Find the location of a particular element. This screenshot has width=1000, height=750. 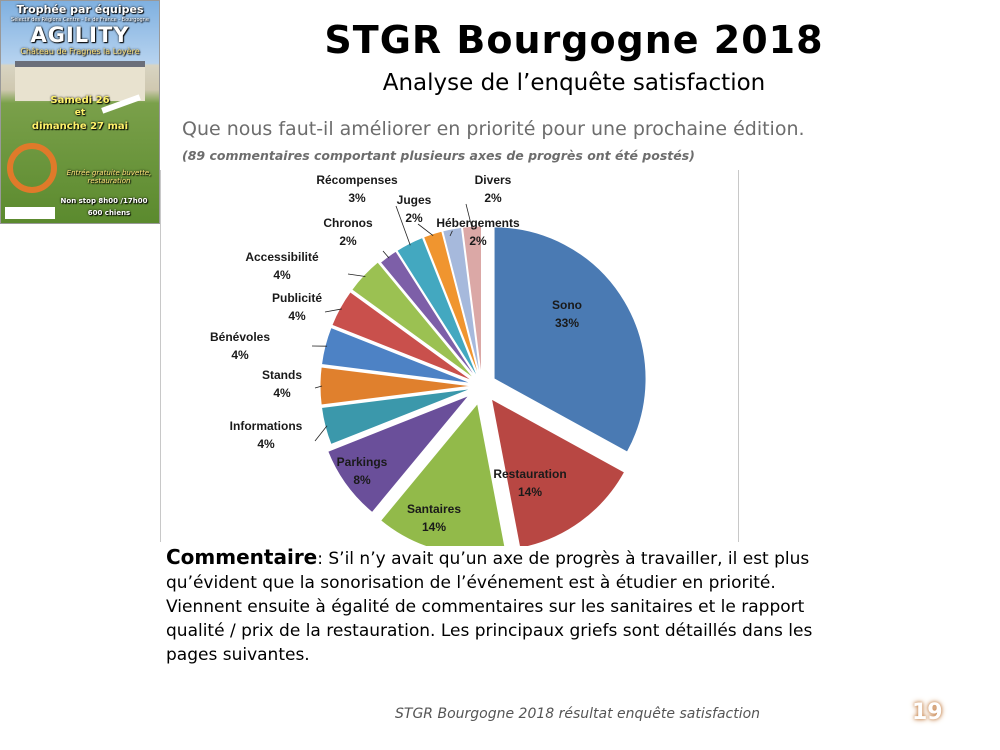

pie-slice-accessibilité is located at coordinates (413, 320).